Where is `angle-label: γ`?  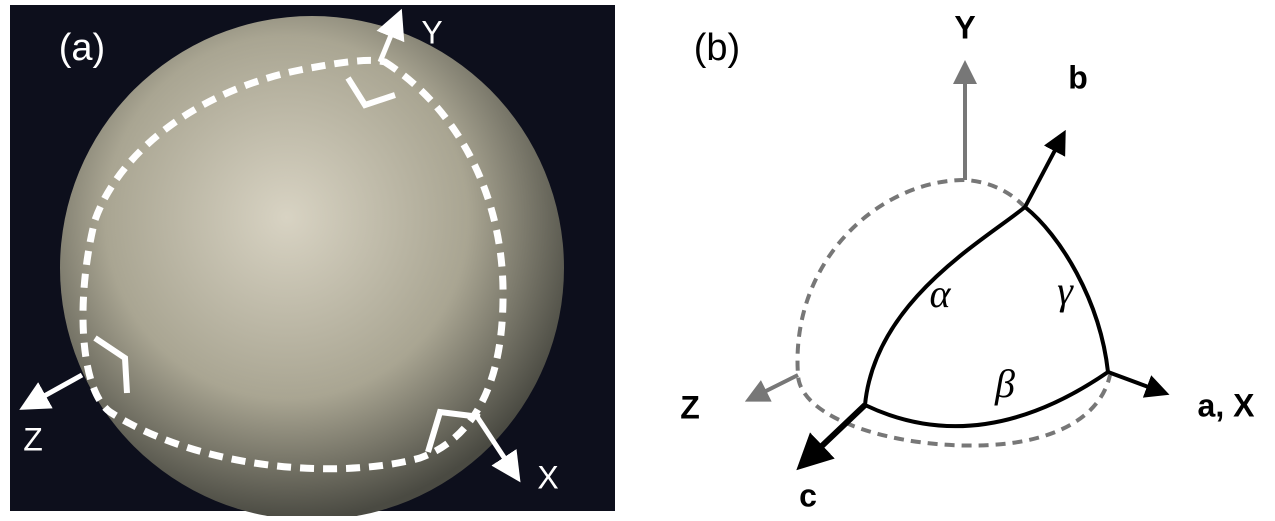
angle-label: γ is located at coordinates (1065, 290).